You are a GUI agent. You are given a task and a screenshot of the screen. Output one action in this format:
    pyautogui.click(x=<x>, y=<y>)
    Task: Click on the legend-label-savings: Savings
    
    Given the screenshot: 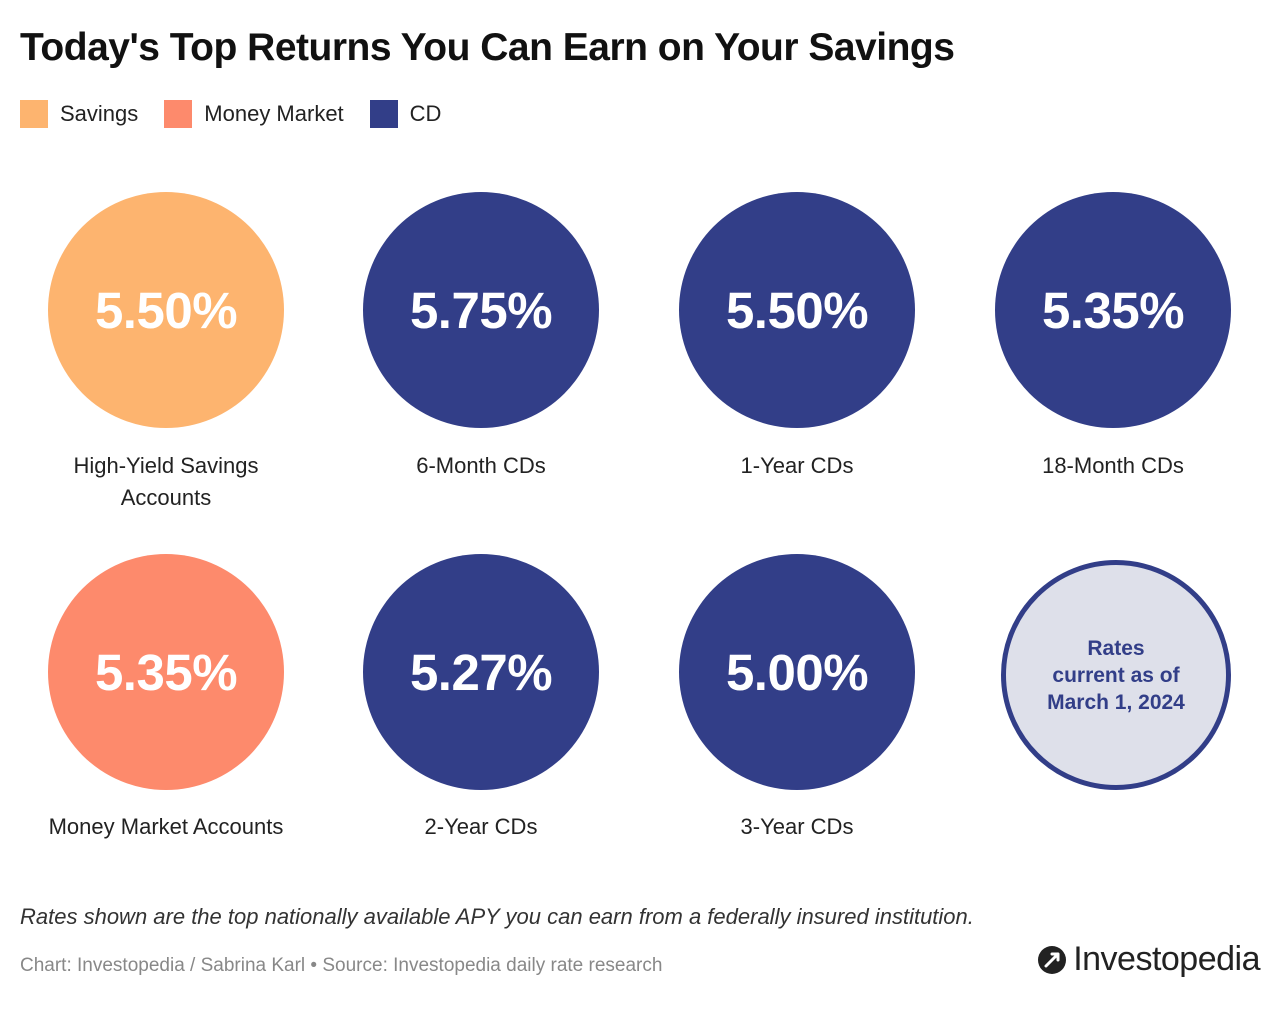 What is the action you would take?
    pyautogui.click(x=99, y=113)
    